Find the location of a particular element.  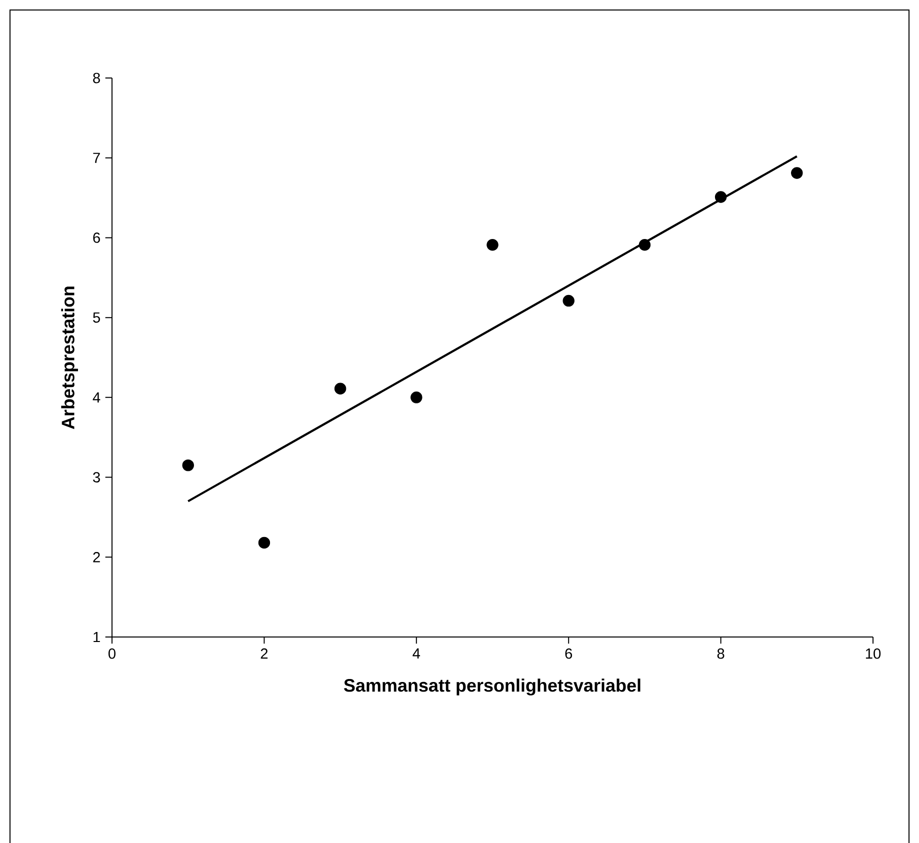

x-tick-label: 4 is located at coordinates (416, 653).